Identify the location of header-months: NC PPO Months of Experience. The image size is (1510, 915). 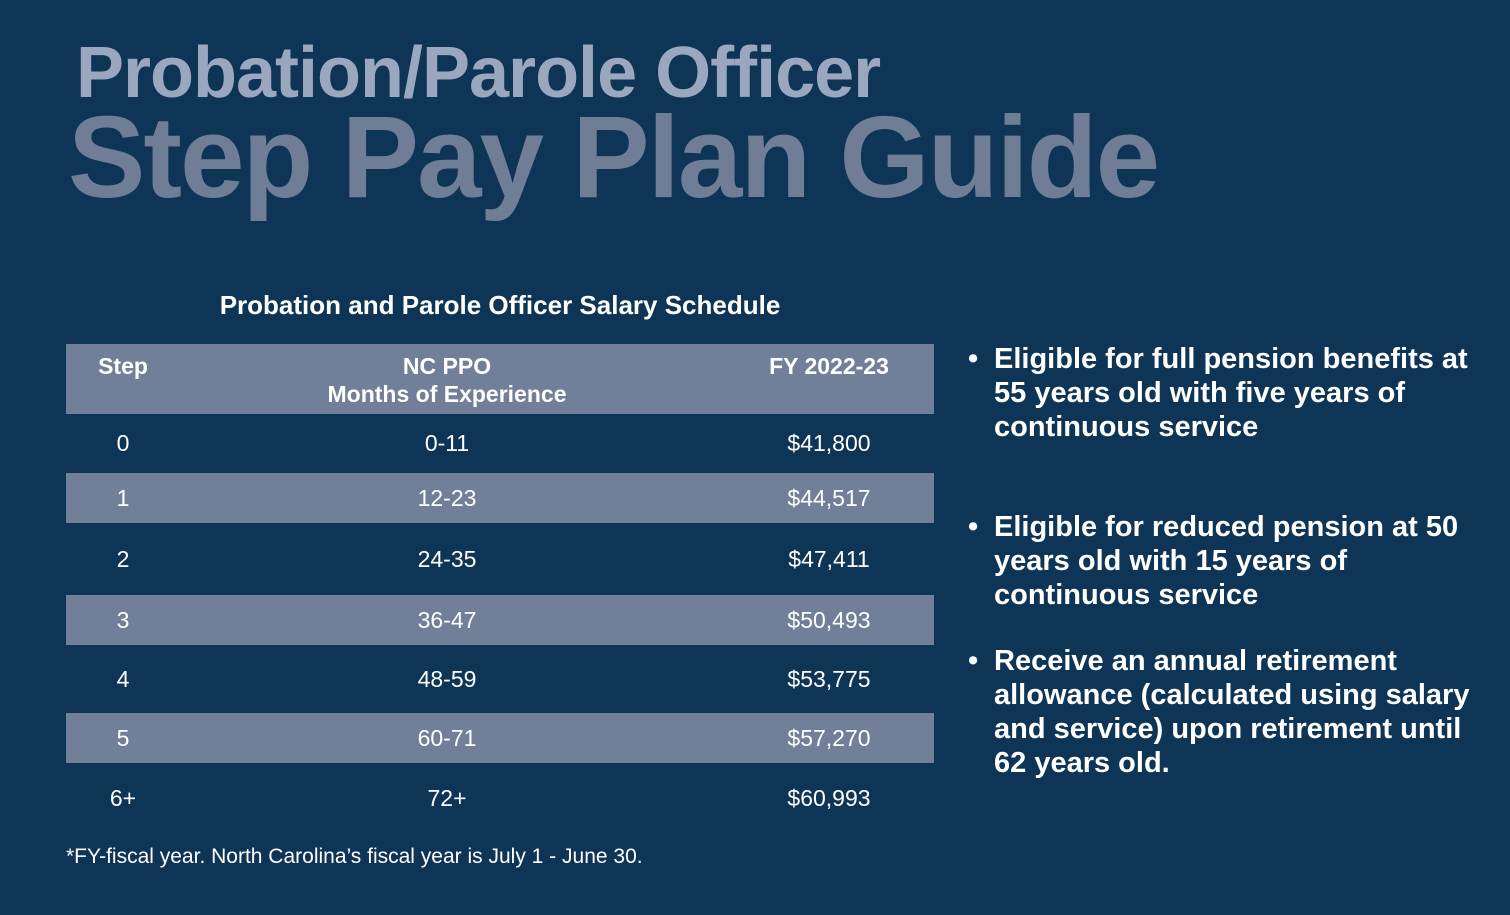
(447, 380).